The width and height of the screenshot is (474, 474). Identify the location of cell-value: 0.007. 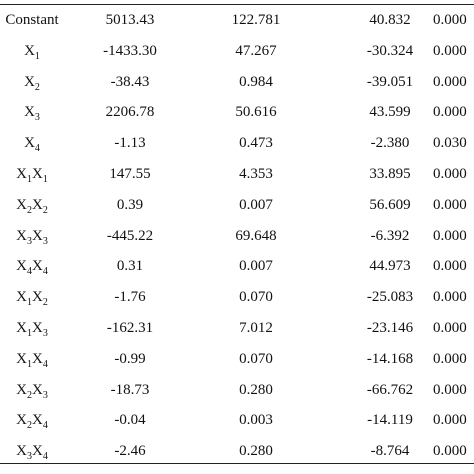
(256, 266).